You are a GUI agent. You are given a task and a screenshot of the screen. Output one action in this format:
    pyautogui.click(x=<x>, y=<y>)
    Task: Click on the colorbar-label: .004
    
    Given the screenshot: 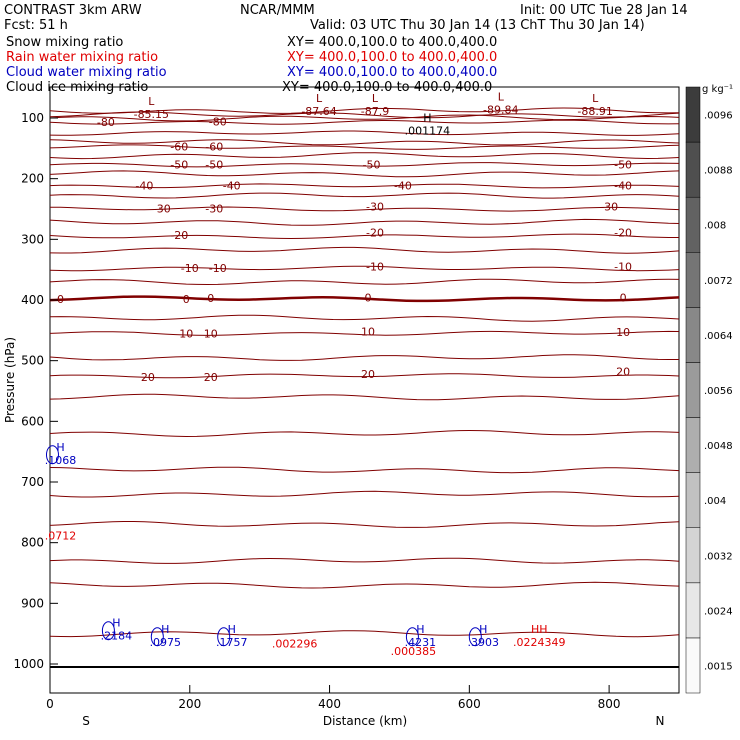 What is the action you would take?
    pyautogui.click(x=715, y=501)
    